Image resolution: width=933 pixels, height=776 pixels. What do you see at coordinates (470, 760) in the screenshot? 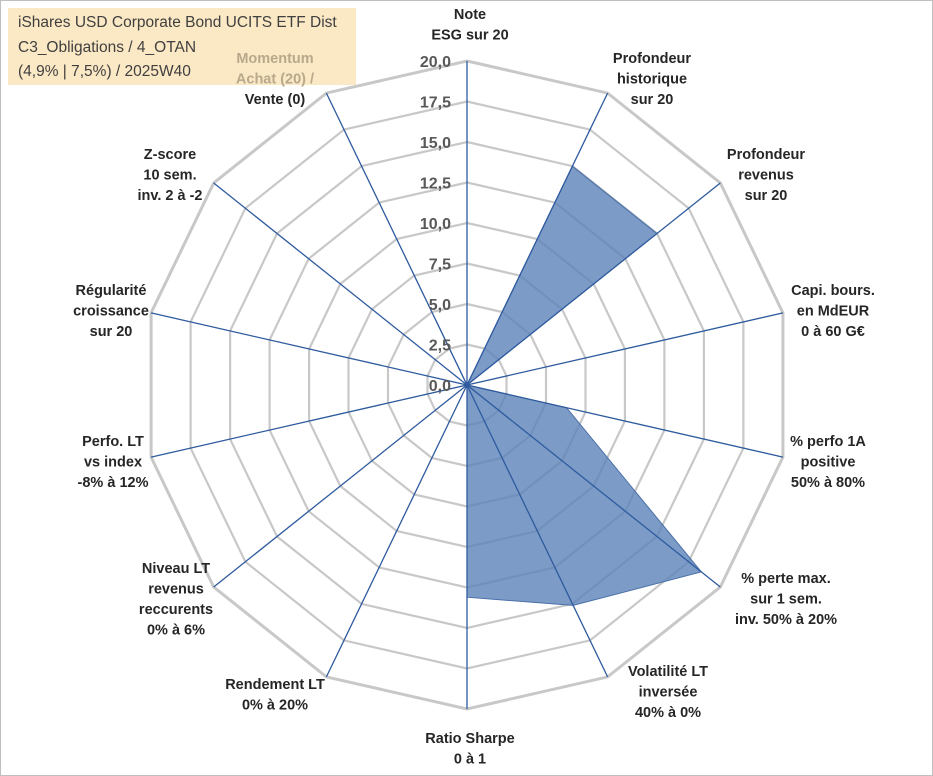
I see `axis-label-line: 0 à 1` at bounding box center [470, 760].